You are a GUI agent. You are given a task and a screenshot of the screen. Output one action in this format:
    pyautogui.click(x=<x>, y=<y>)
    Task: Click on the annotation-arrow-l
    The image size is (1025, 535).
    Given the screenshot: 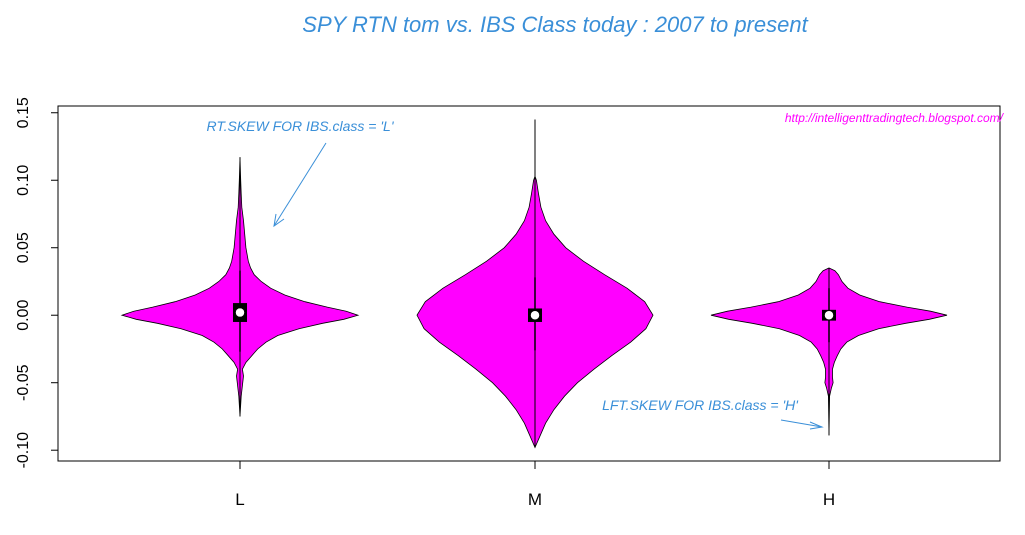 What is the action you would take?
    pyautogui.click(x=300, y=185)
    